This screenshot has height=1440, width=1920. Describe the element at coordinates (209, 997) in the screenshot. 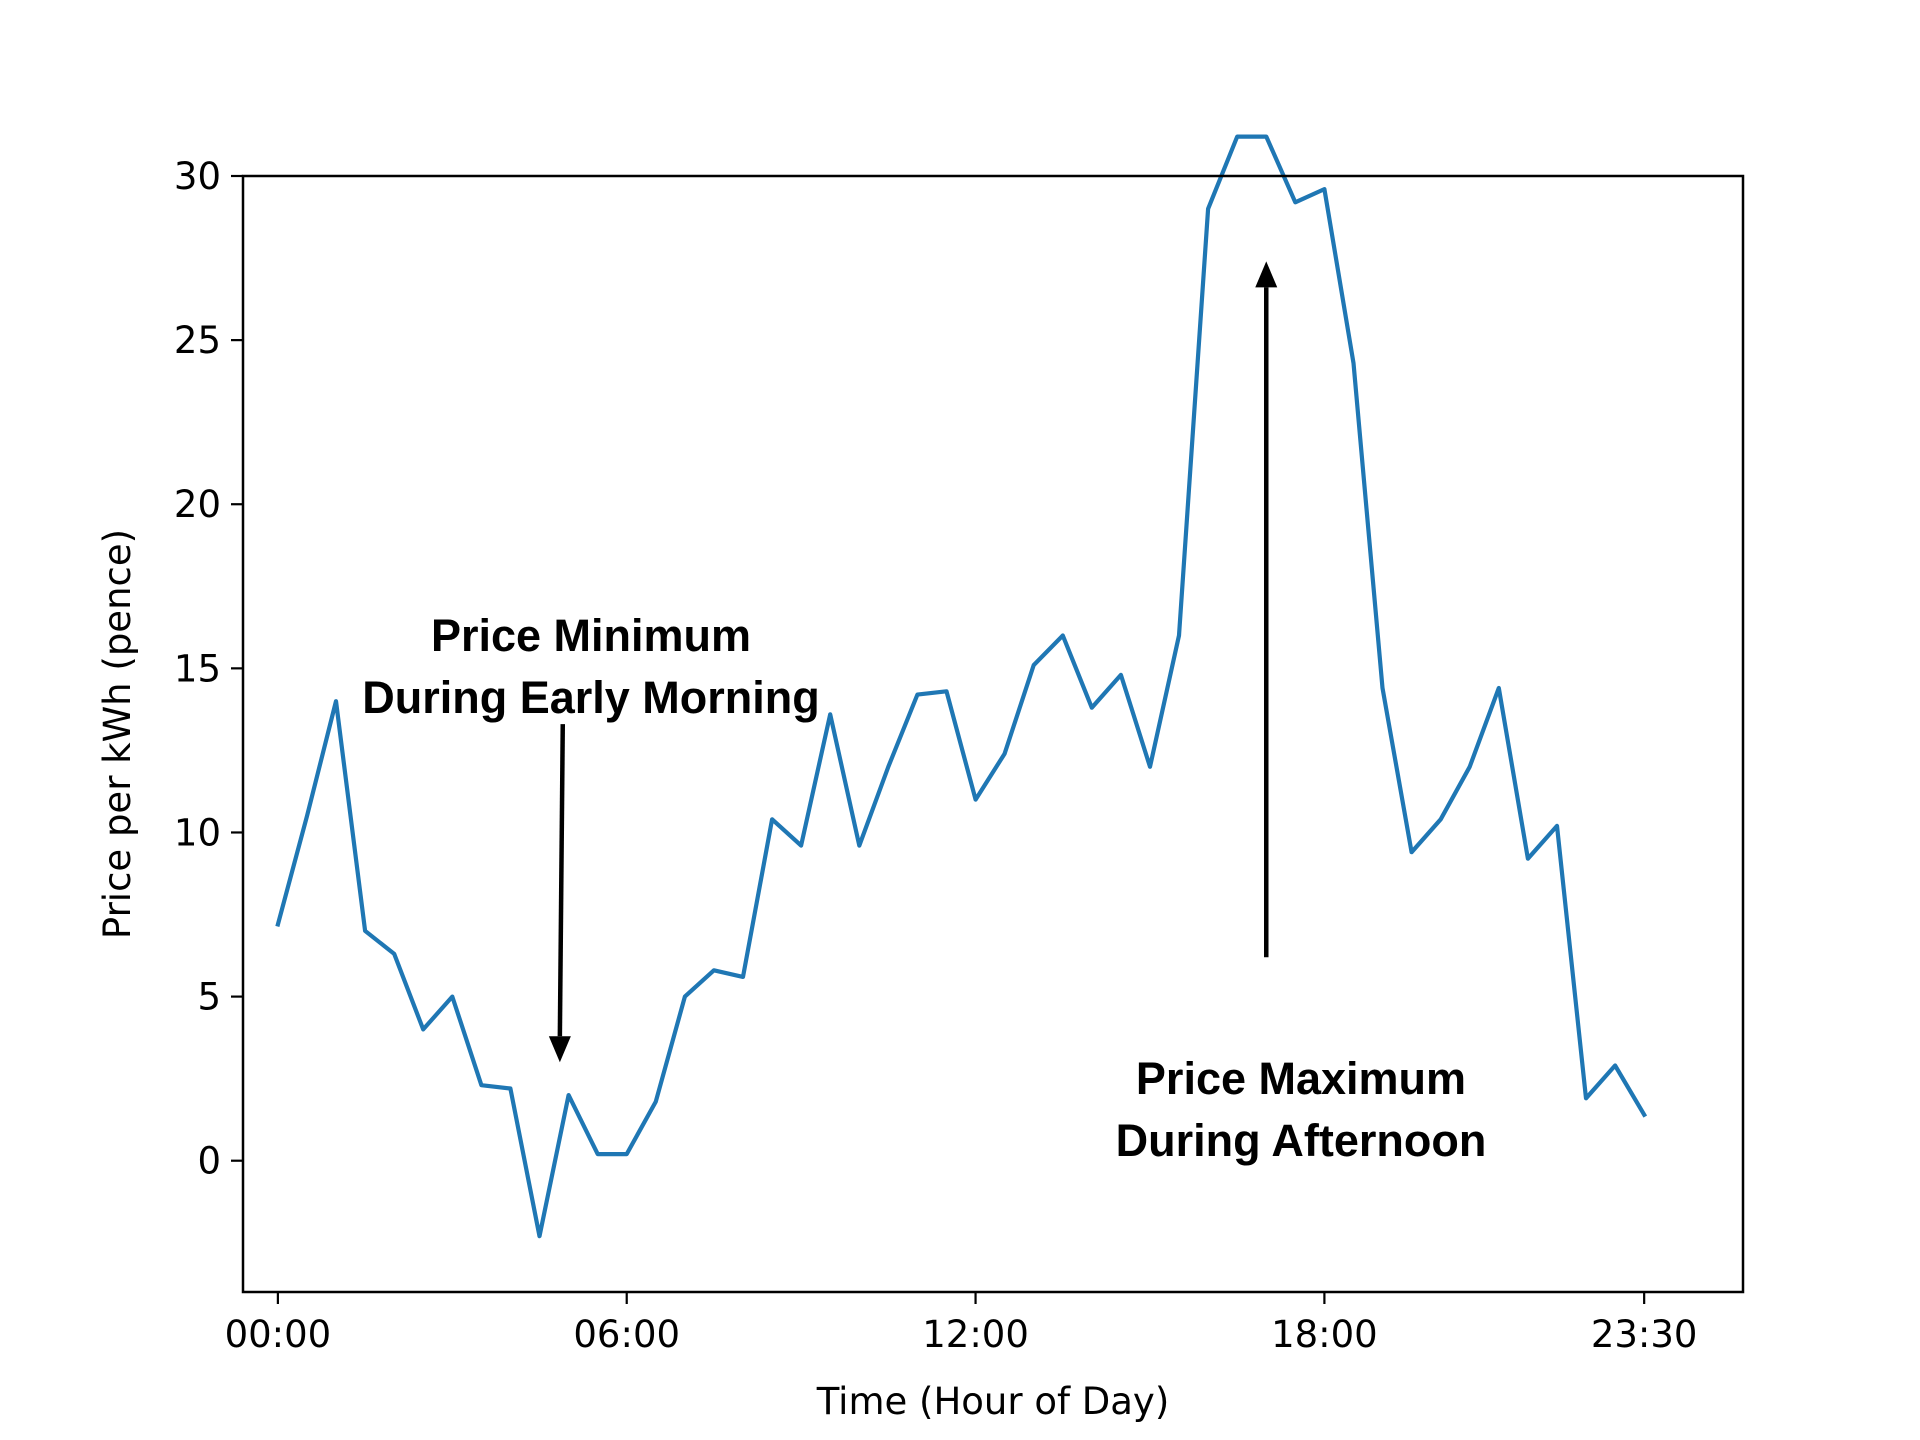

I see `y-tick-label: 5` at that location.